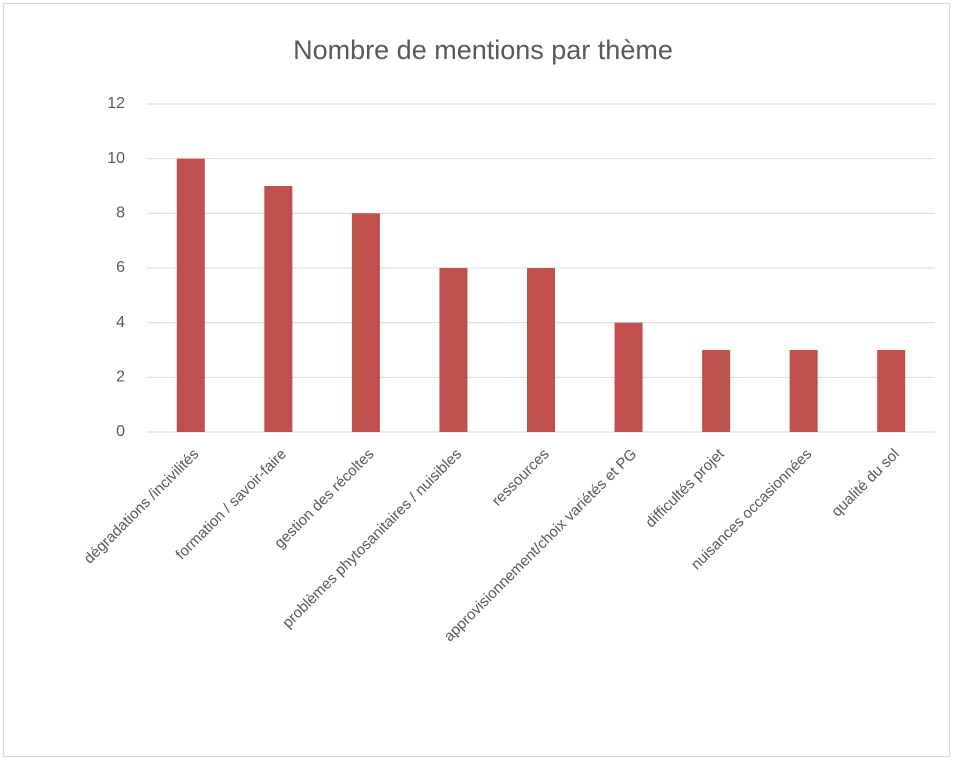 This screenshot has height=760, width=953. Describe the element at coordinates (483, 50) in the screenshot. I see `chart-title: Nombre de mentions par thème` at that location.